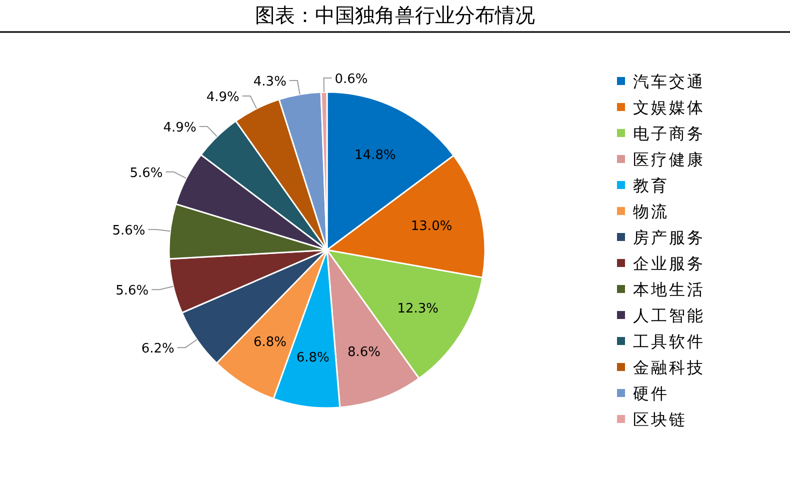 Image resolution: width=790 pixels, height=485 pixels. Describe the element at coordinates (669, 289) in the screenshot. I see `legend-label: 本地生活` at that location.